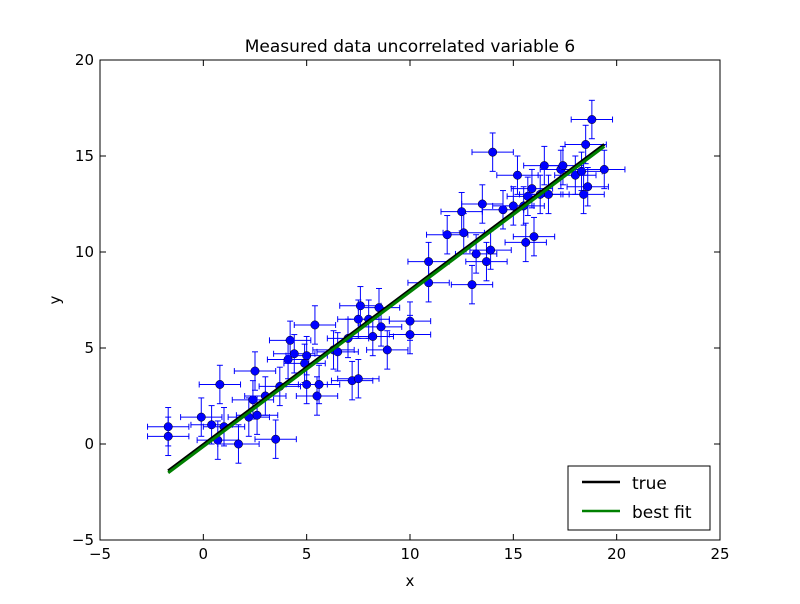 This screenshot has height=604, width=800. Describe the element at coordinates (84, 252) in the screenshot. I see `y-tick-label: 10` at that location.